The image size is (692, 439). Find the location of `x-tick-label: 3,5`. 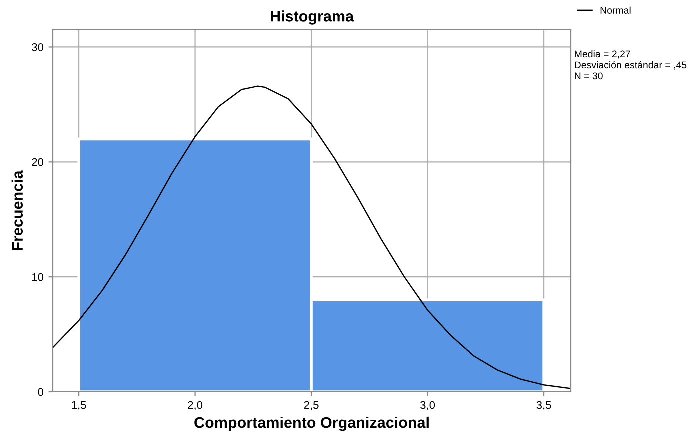

x-tick-label: 3,5 is located at coordinates (544, 405).